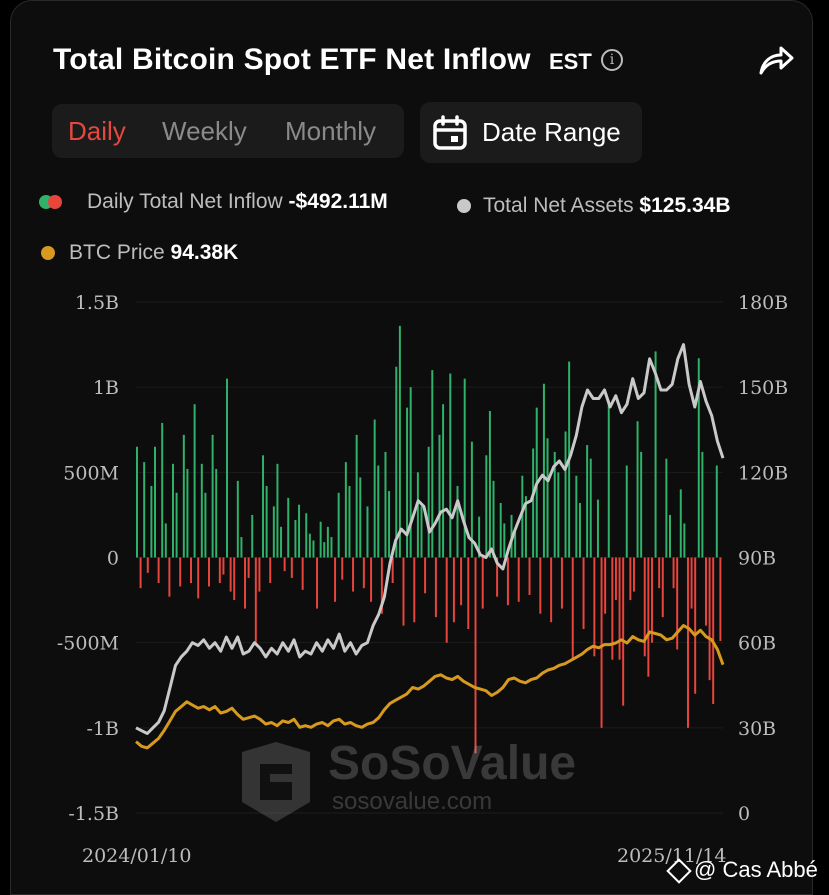  I want to click on legend-inflow: Daily Total Net Inflow -$492.11M, so click(213, 202).